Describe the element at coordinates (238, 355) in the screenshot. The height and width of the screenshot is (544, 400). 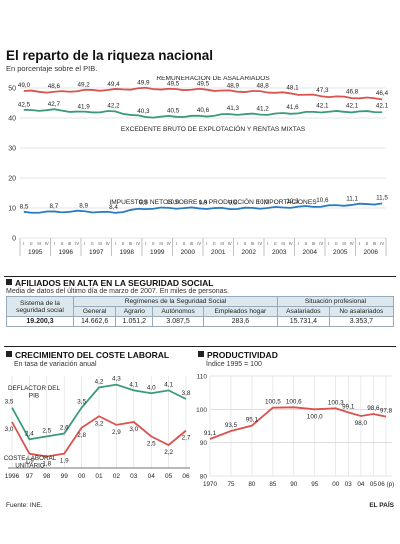
I see `productividad-title: PRODUCTIVIDAD` at that location.